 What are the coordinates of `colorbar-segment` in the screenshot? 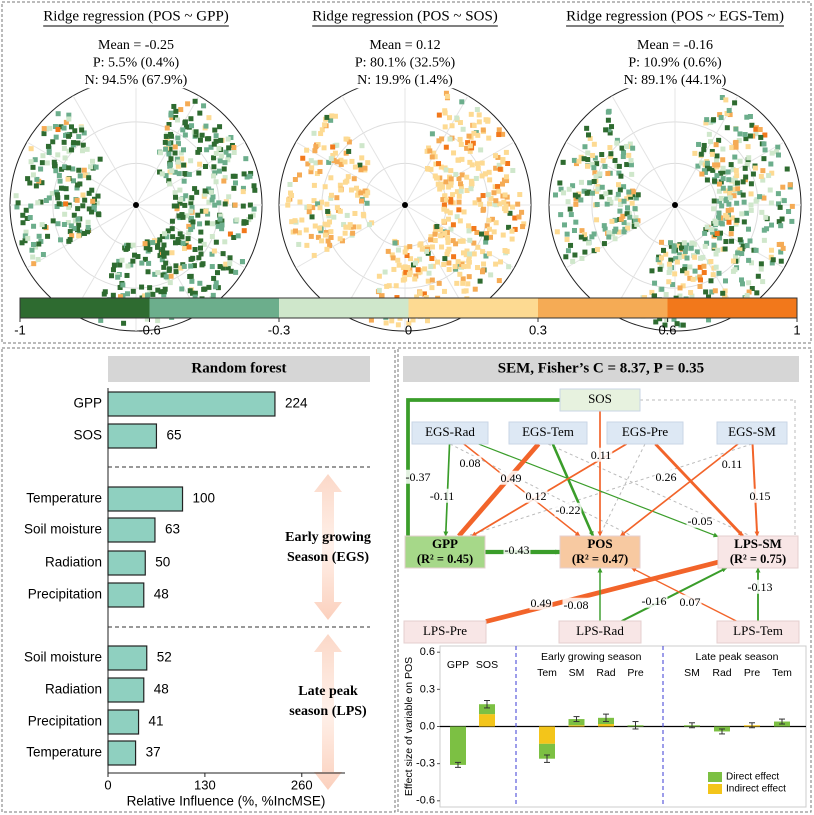 It's located at (603, 308).